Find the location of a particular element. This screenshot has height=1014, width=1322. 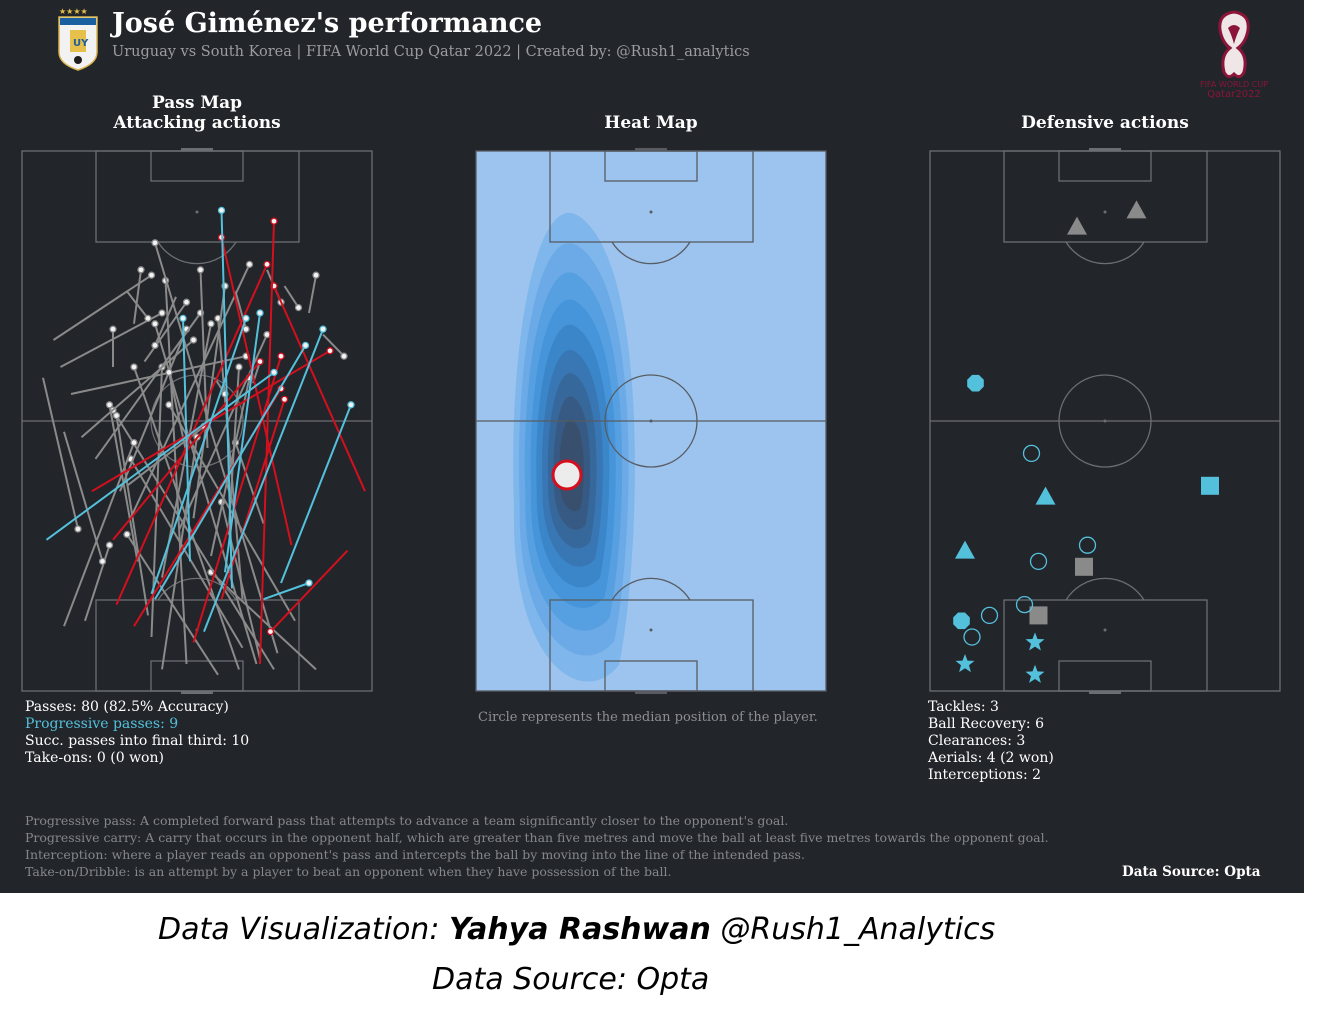

bottom-penalty-spot is located at coordinates (1105, 630).